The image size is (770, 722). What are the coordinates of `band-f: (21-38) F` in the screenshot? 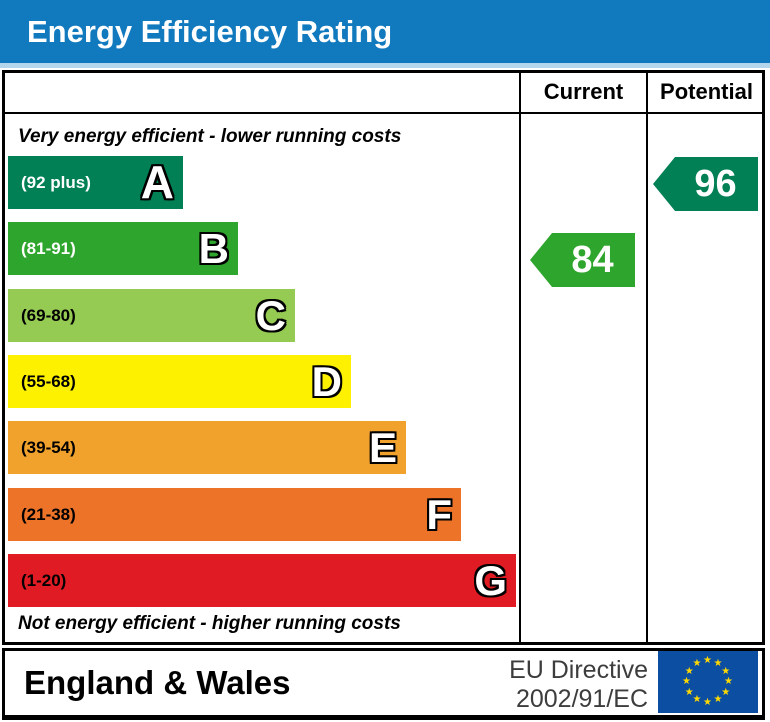 It's located at (234, 514).